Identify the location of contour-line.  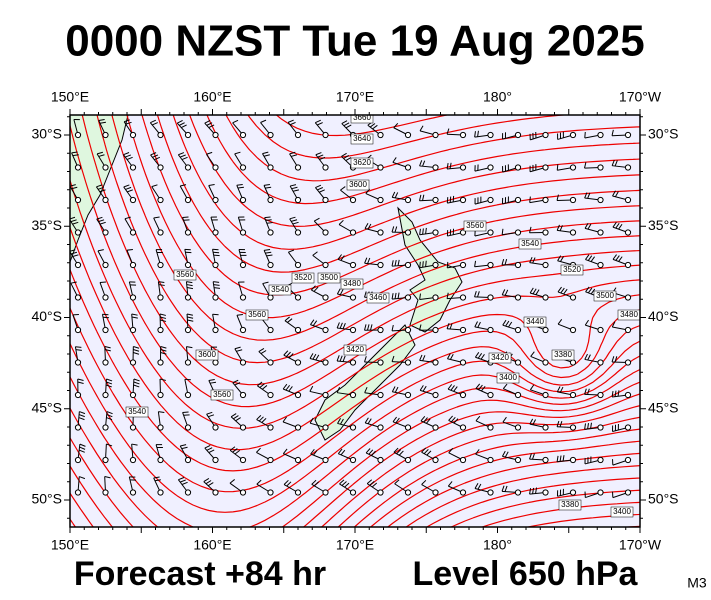
(432, 148).